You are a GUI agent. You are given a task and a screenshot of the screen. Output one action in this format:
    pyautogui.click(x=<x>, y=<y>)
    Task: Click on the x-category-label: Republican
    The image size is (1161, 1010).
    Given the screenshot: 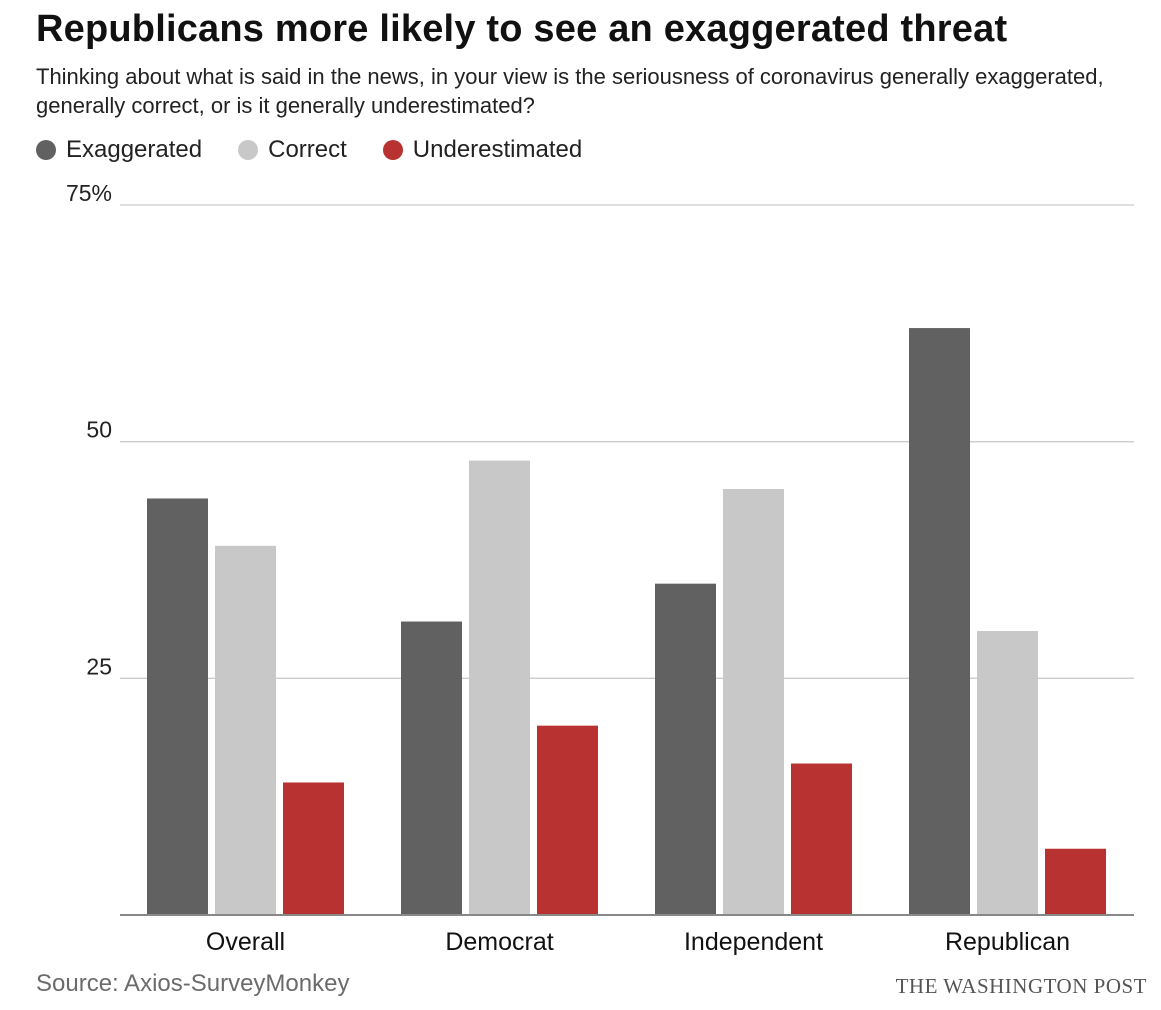 What is the action you would take?
    pyautogui.click(x=1007, y=942)
    